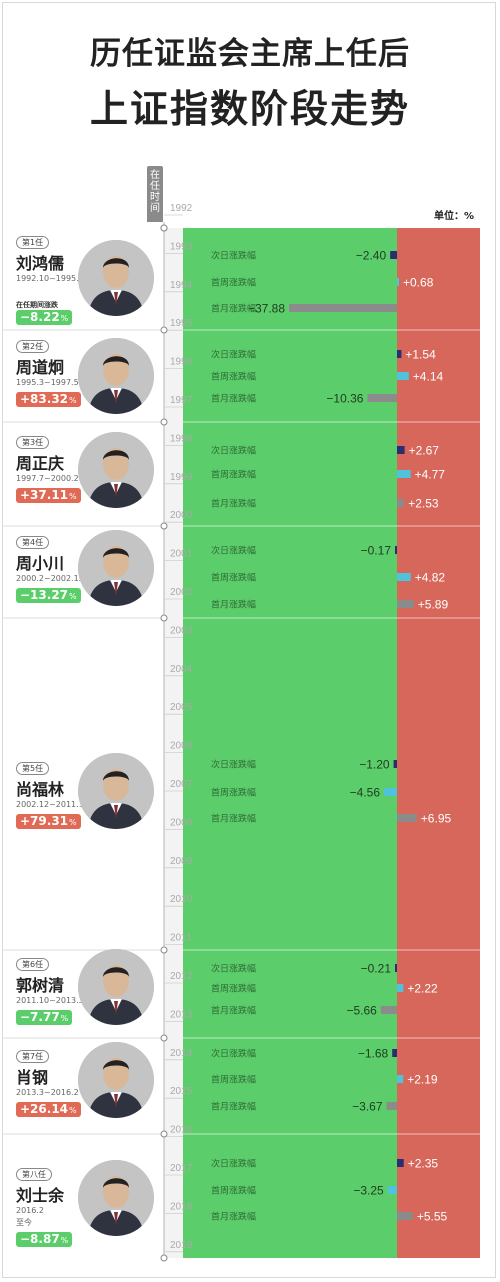  What do you see at coordinates (44, 821) in the screenshot?
I see `tenure-change-value: +79.31` at bounding box center [44, 821].